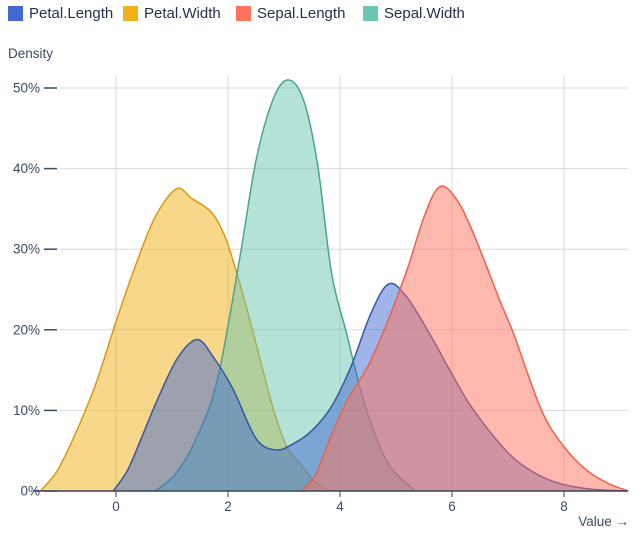 Image resolution: width=640 pixels, height=551 pixels. Describe the element at coordinates (301, 13) in the screenshot. I see `legend-label: Sepal.Length` at that location.